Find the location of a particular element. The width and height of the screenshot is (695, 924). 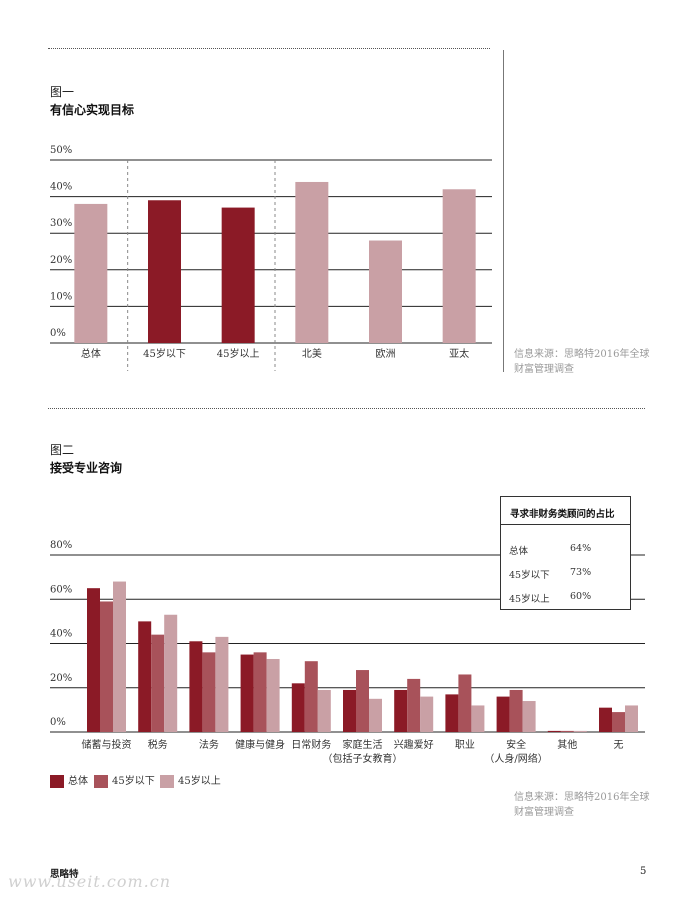

x-tick-label: 安全 is located at coordinates (516, 744).